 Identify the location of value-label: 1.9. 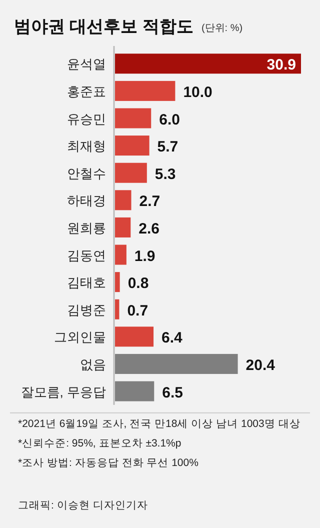
(145, 256).